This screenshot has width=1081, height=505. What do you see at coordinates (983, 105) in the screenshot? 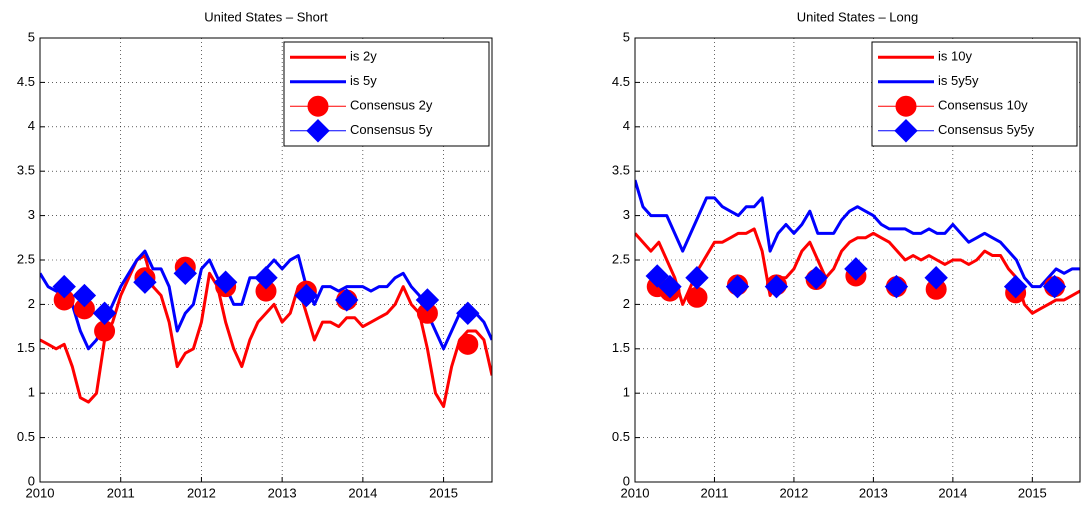
I see `legend-label: Consensus 10y` at bounding box center [983, 105].